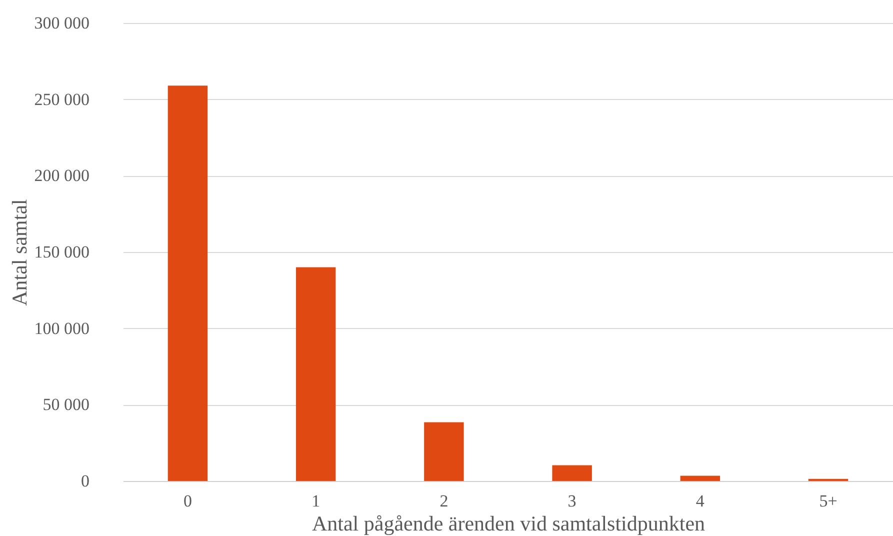 The image size is (893, 536). I want to click on y-tick-label: 150 000, so click(62, 252).